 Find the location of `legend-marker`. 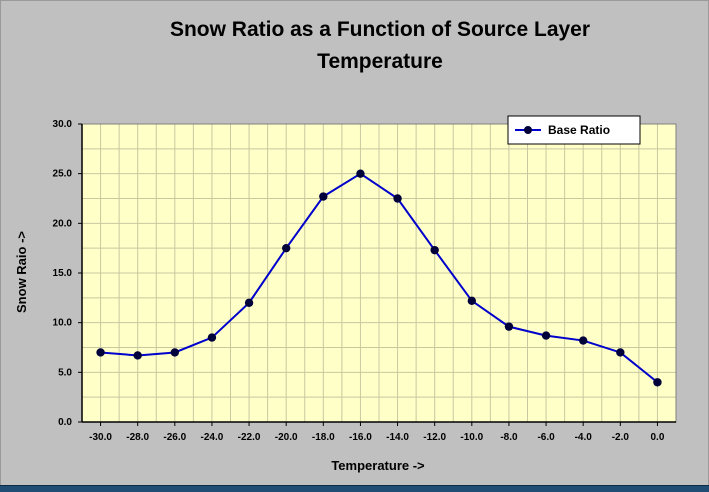

legend-marker is located at coordinates (528, 130).